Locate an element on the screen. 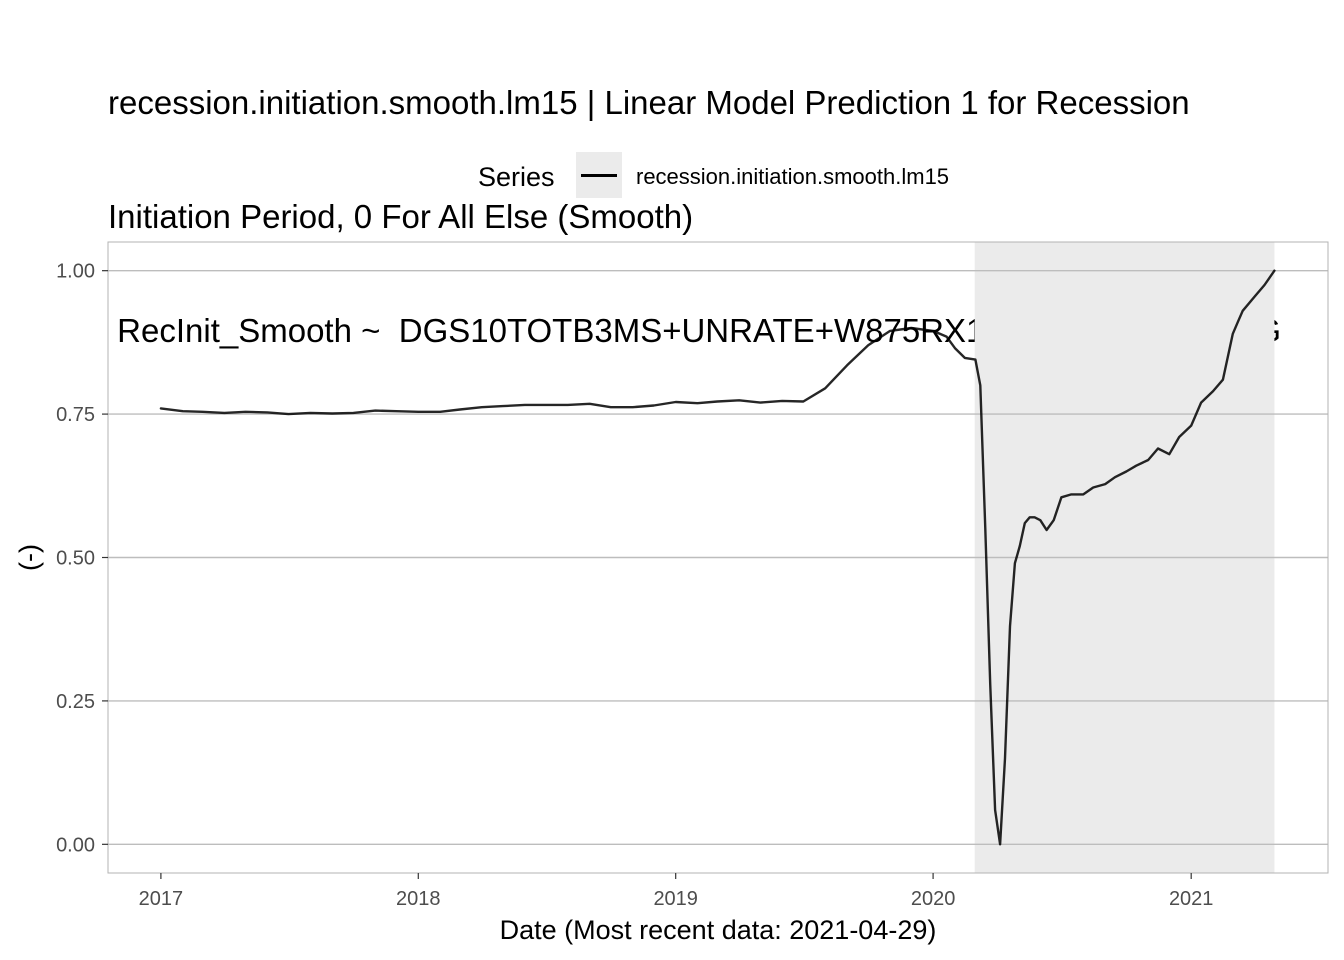 The image size is (1344, 960). y-tick-label: 0.25 is located at coordinates (75, 702).